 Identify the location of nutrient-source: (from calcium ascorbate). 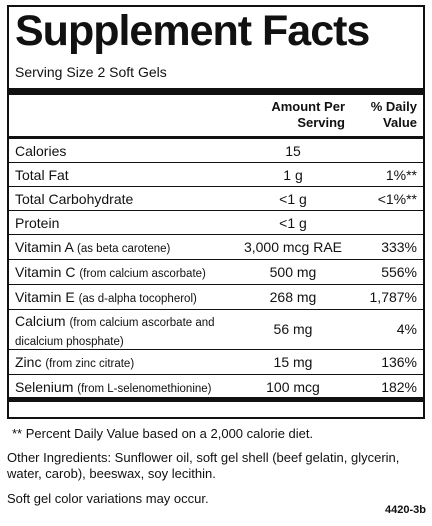
(142, 274).